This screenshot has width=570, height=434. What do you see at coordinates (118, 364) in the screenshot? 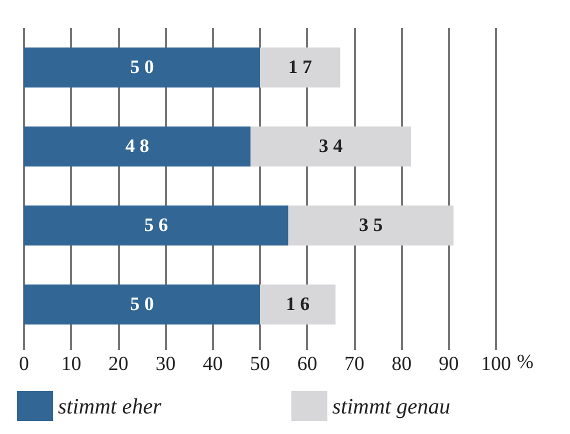
I see `x-tick-label: 20` at bounding box center [118, 364].